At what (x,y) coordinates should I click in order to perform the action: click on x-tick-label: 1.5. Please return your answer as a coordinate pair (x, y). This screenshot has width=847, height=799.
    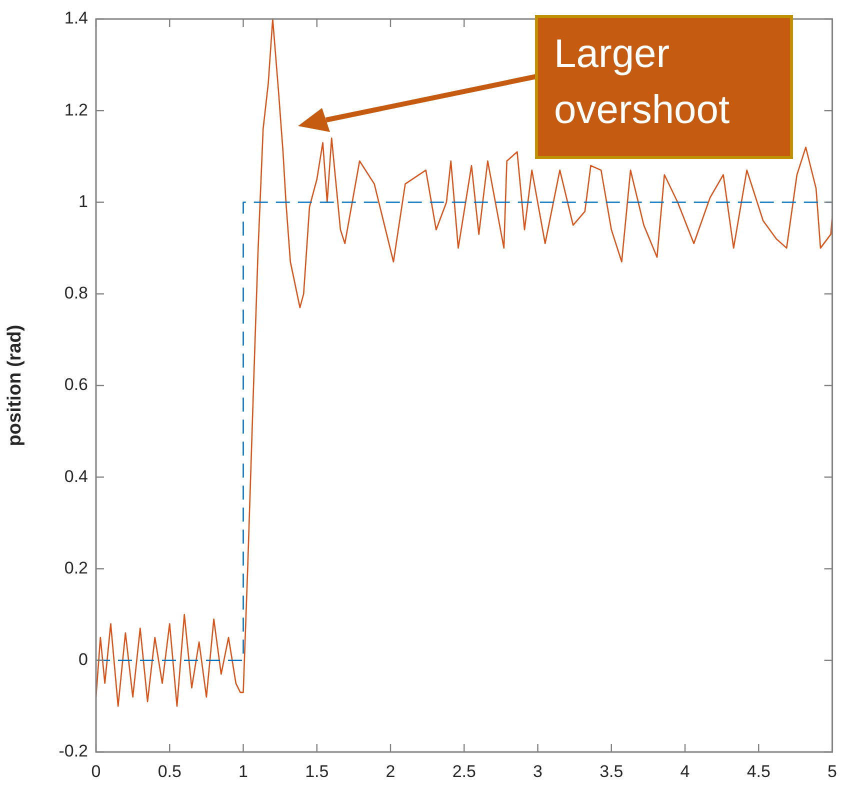
    Looking at the image, I should click on (317, 771).